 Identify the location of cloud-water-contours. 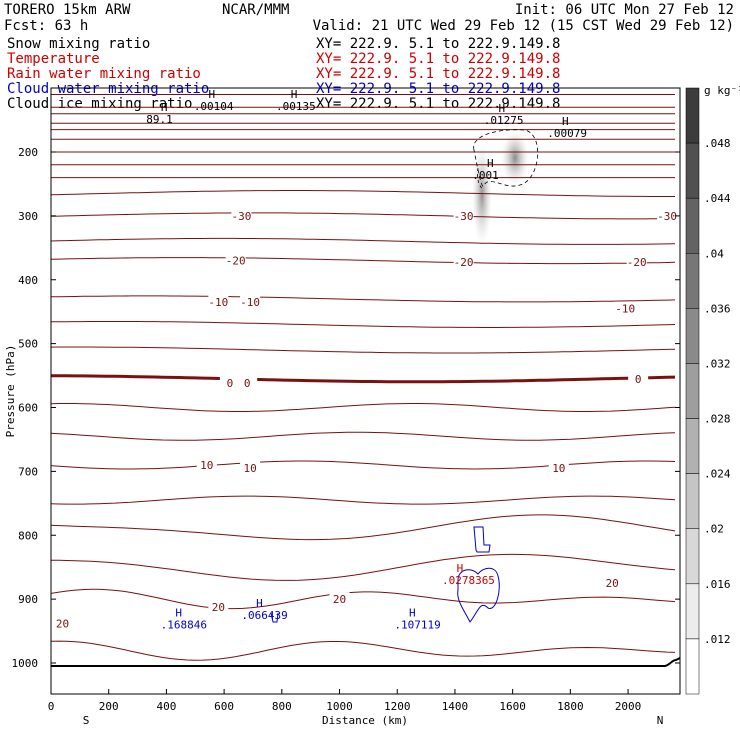
(385, 574).